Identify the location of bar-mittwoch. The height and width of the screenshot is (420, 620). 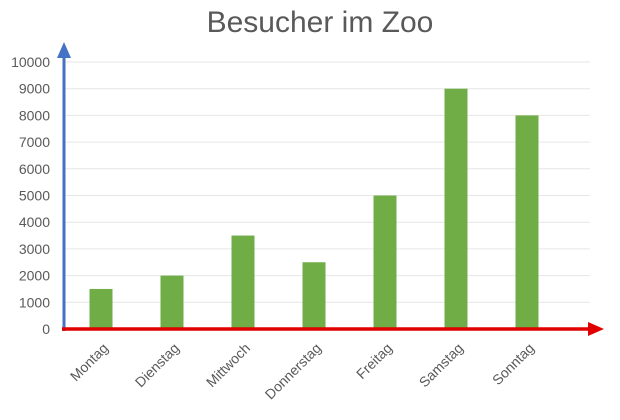
(243, 282).